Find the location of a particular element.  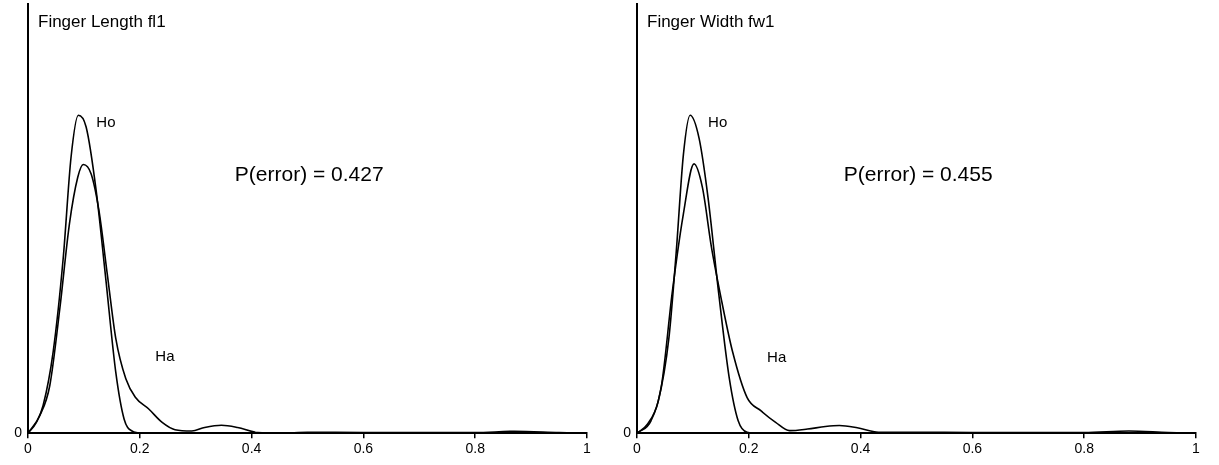

series-label: Ha is located at coordinates (777, 356).